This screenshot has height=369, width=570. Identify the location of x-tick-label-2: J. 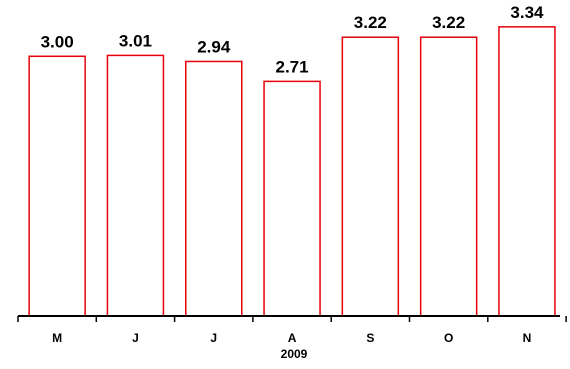
(213, 338).